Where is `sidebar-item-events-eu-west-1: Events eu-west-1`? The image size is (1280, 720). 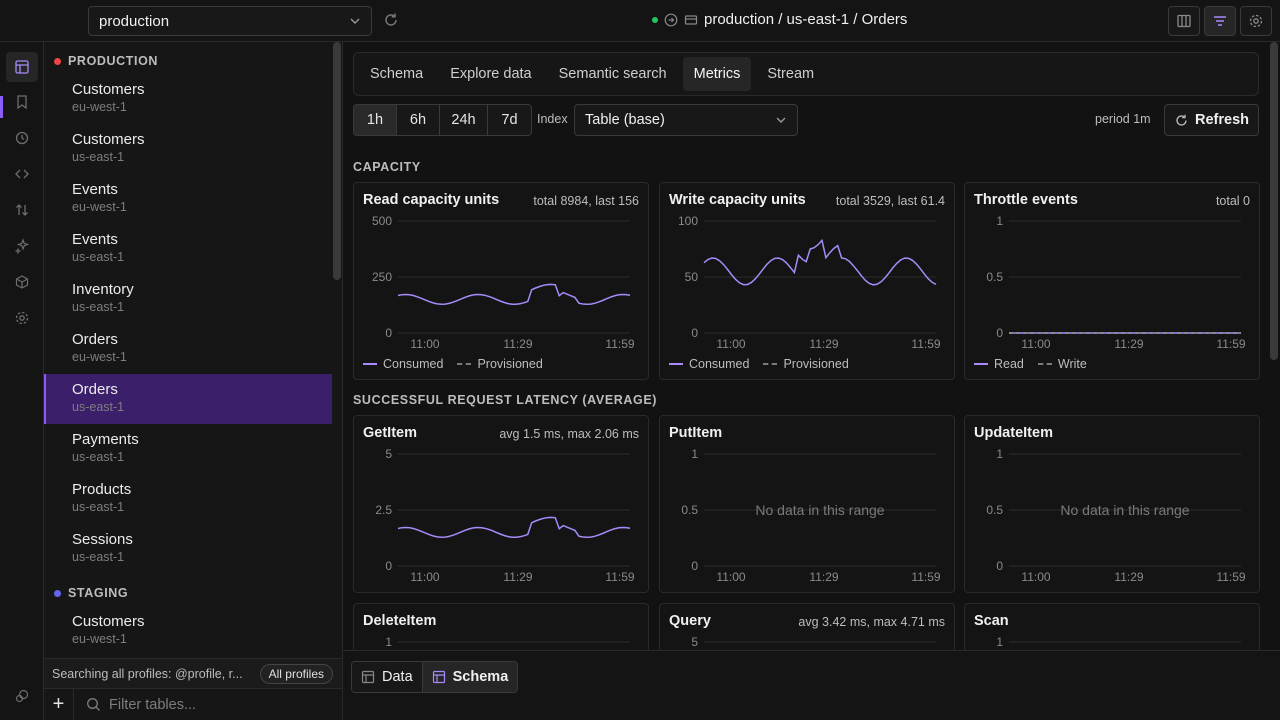
sidebar-item-events-eu-west-1: Events eu-west-1 is located at coordinates (188, 199).